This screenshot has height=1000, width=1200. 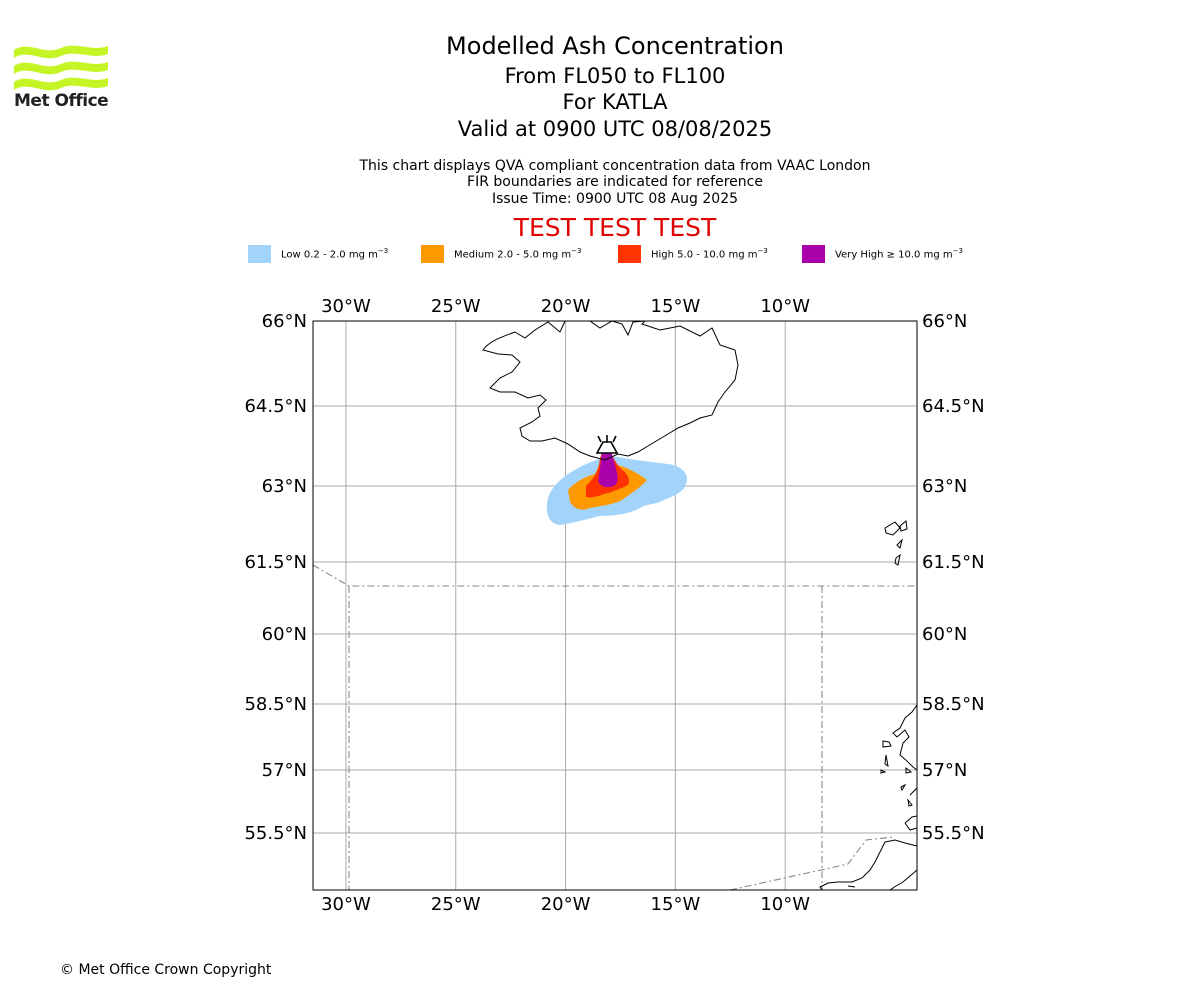 I want to click on flight-levels: From FL050 to FL100, so click(x=615, y=76).